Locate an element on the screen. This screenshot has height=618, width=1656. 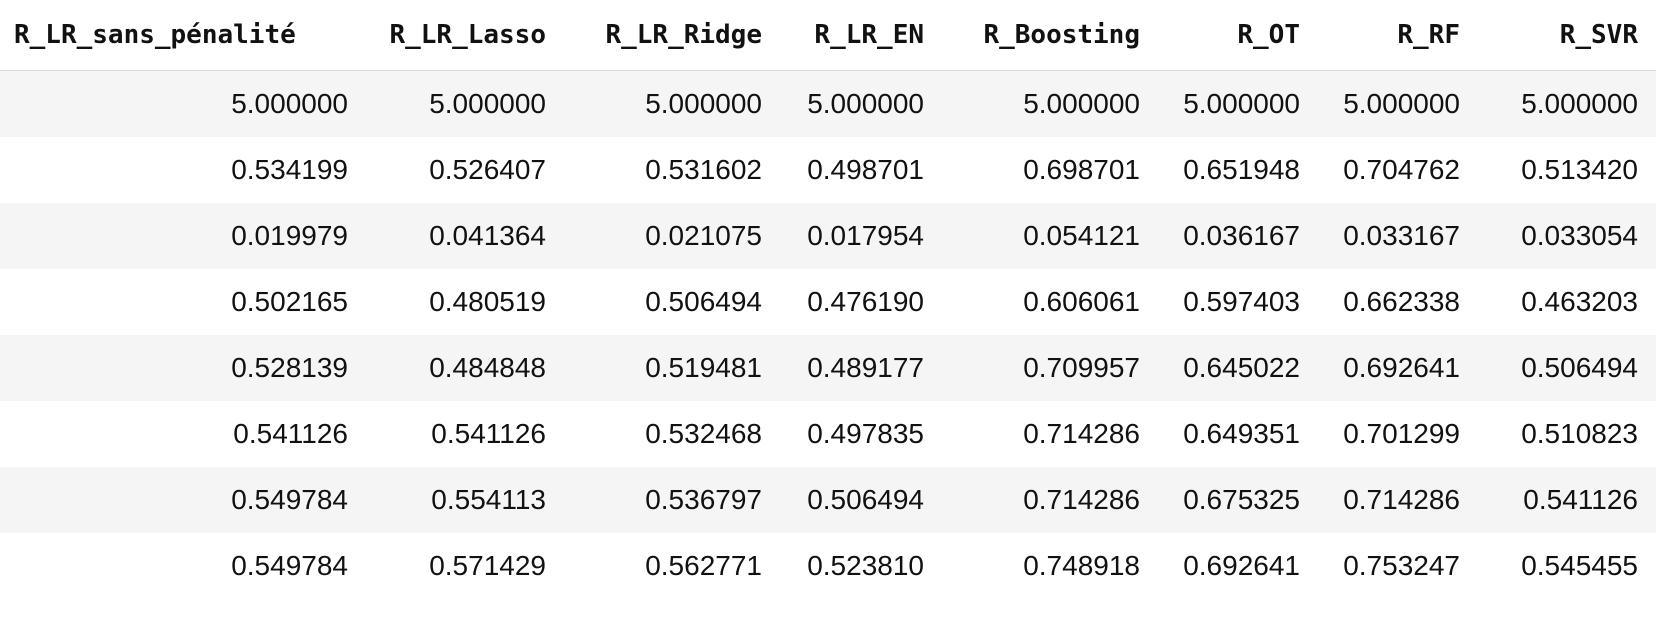
cell-r-rf: 0.714286 is located at coordinates (1401, 499).